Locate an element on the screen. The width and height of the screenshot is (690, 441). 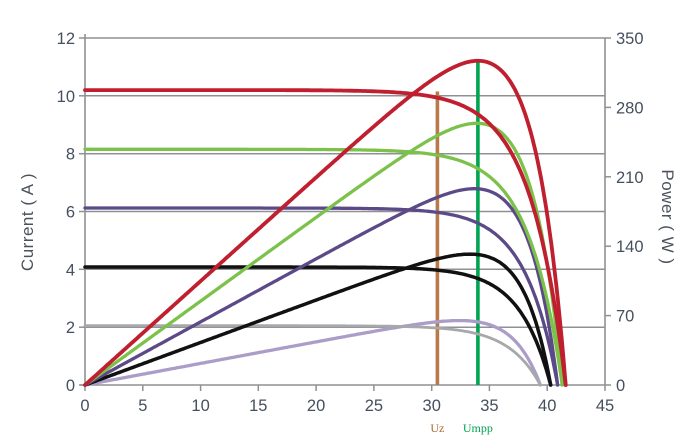
left-tick-label: 0 is located at coordinates (70, 386).